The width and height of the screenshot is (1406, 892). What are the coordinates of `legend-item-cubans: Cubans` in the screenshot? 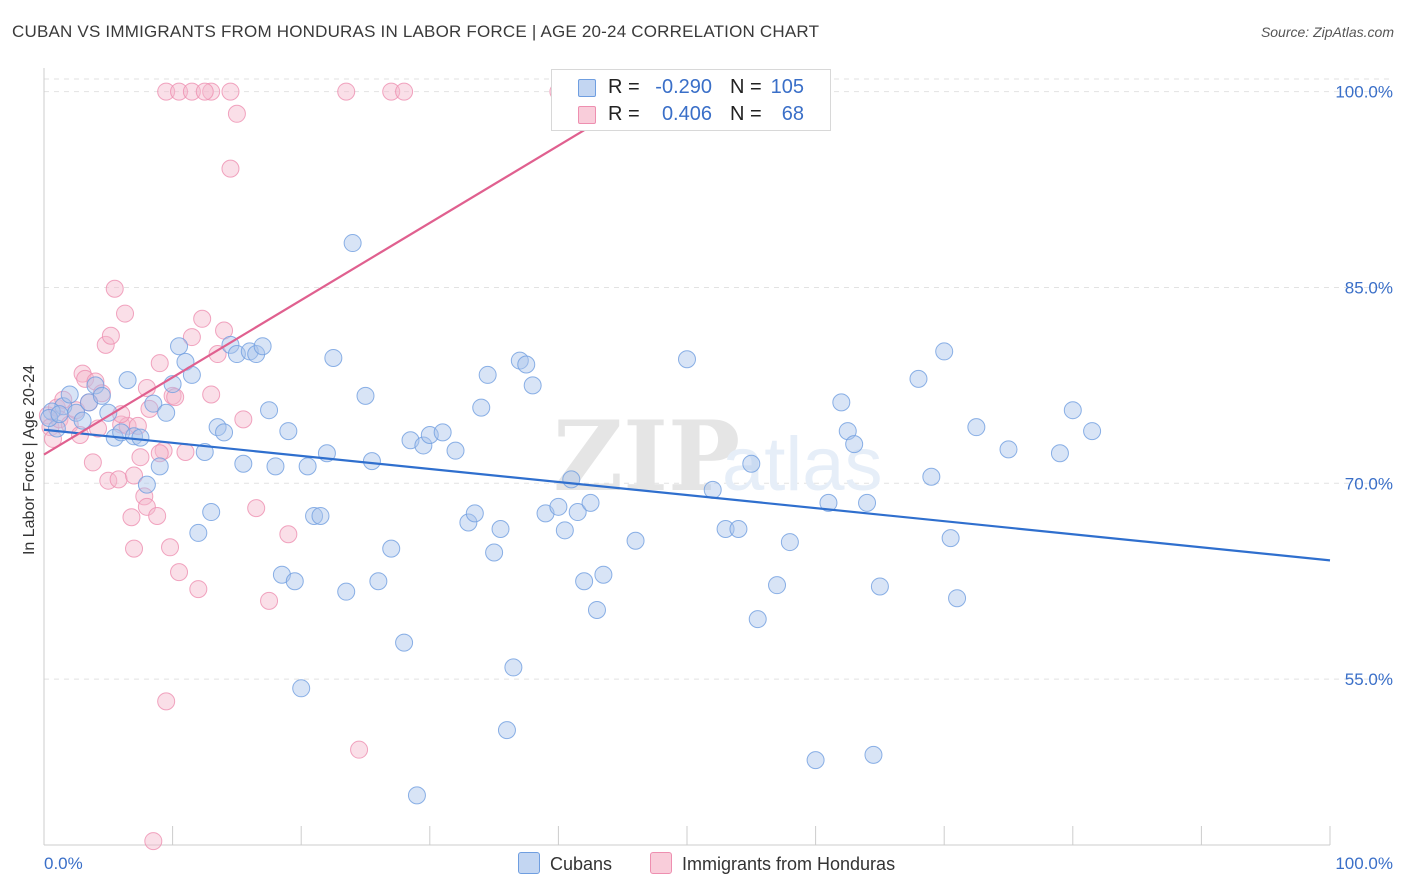 It's located at (565, 863).